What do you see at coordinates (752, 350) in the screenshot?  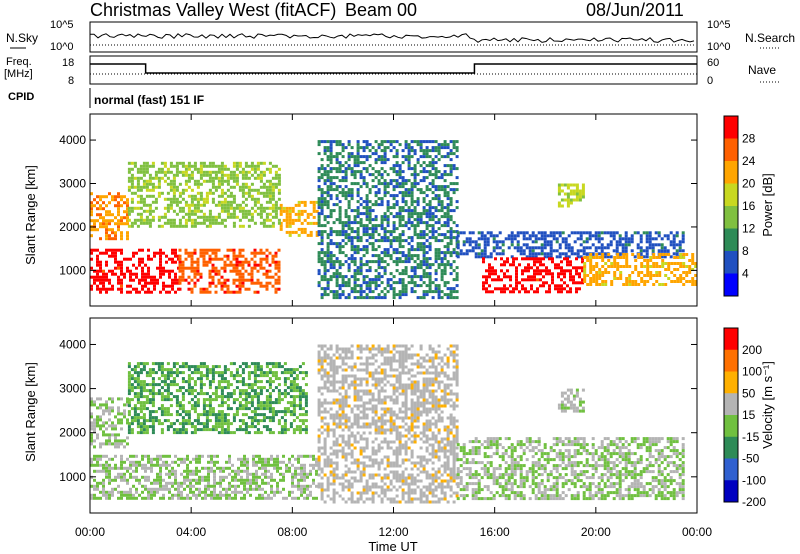 I see `colorbar-tick-label: 200` at bounding box center [752, 350].